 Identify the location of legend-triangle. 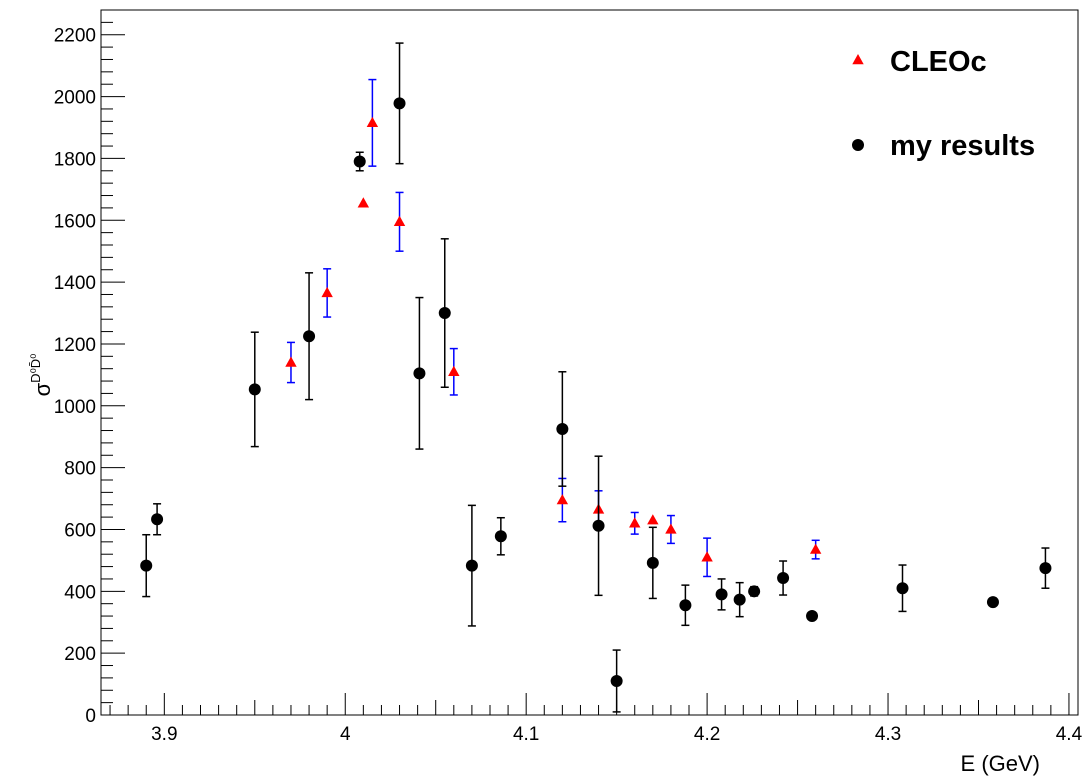
(858, 59).